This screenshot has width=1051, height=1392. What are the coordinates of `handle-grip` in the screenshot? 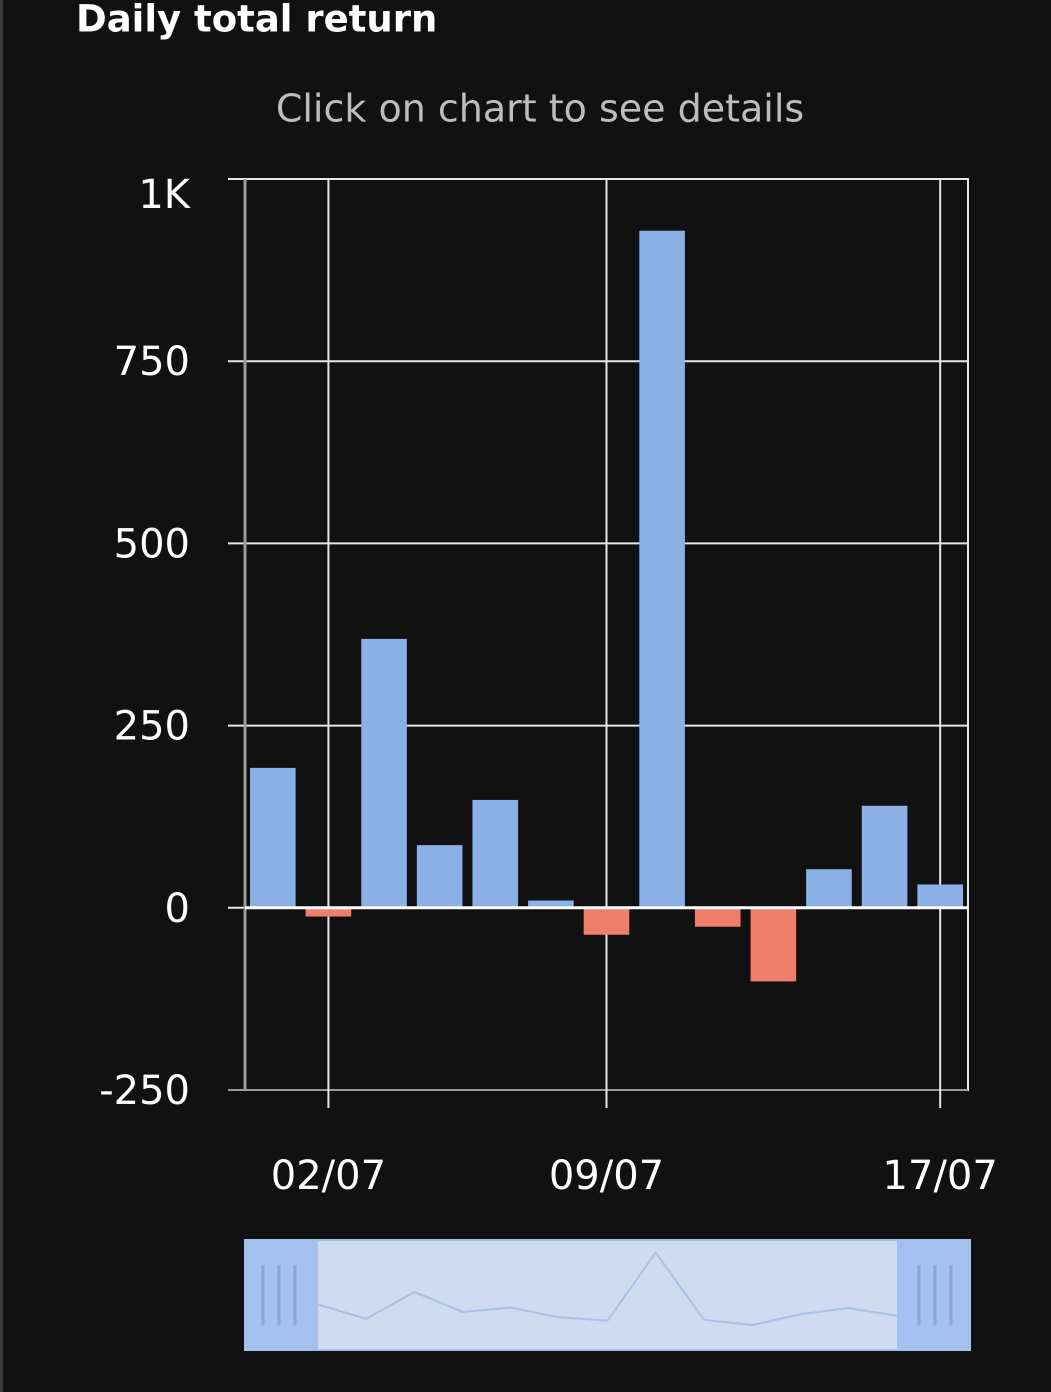 It's located at (607, 1295).